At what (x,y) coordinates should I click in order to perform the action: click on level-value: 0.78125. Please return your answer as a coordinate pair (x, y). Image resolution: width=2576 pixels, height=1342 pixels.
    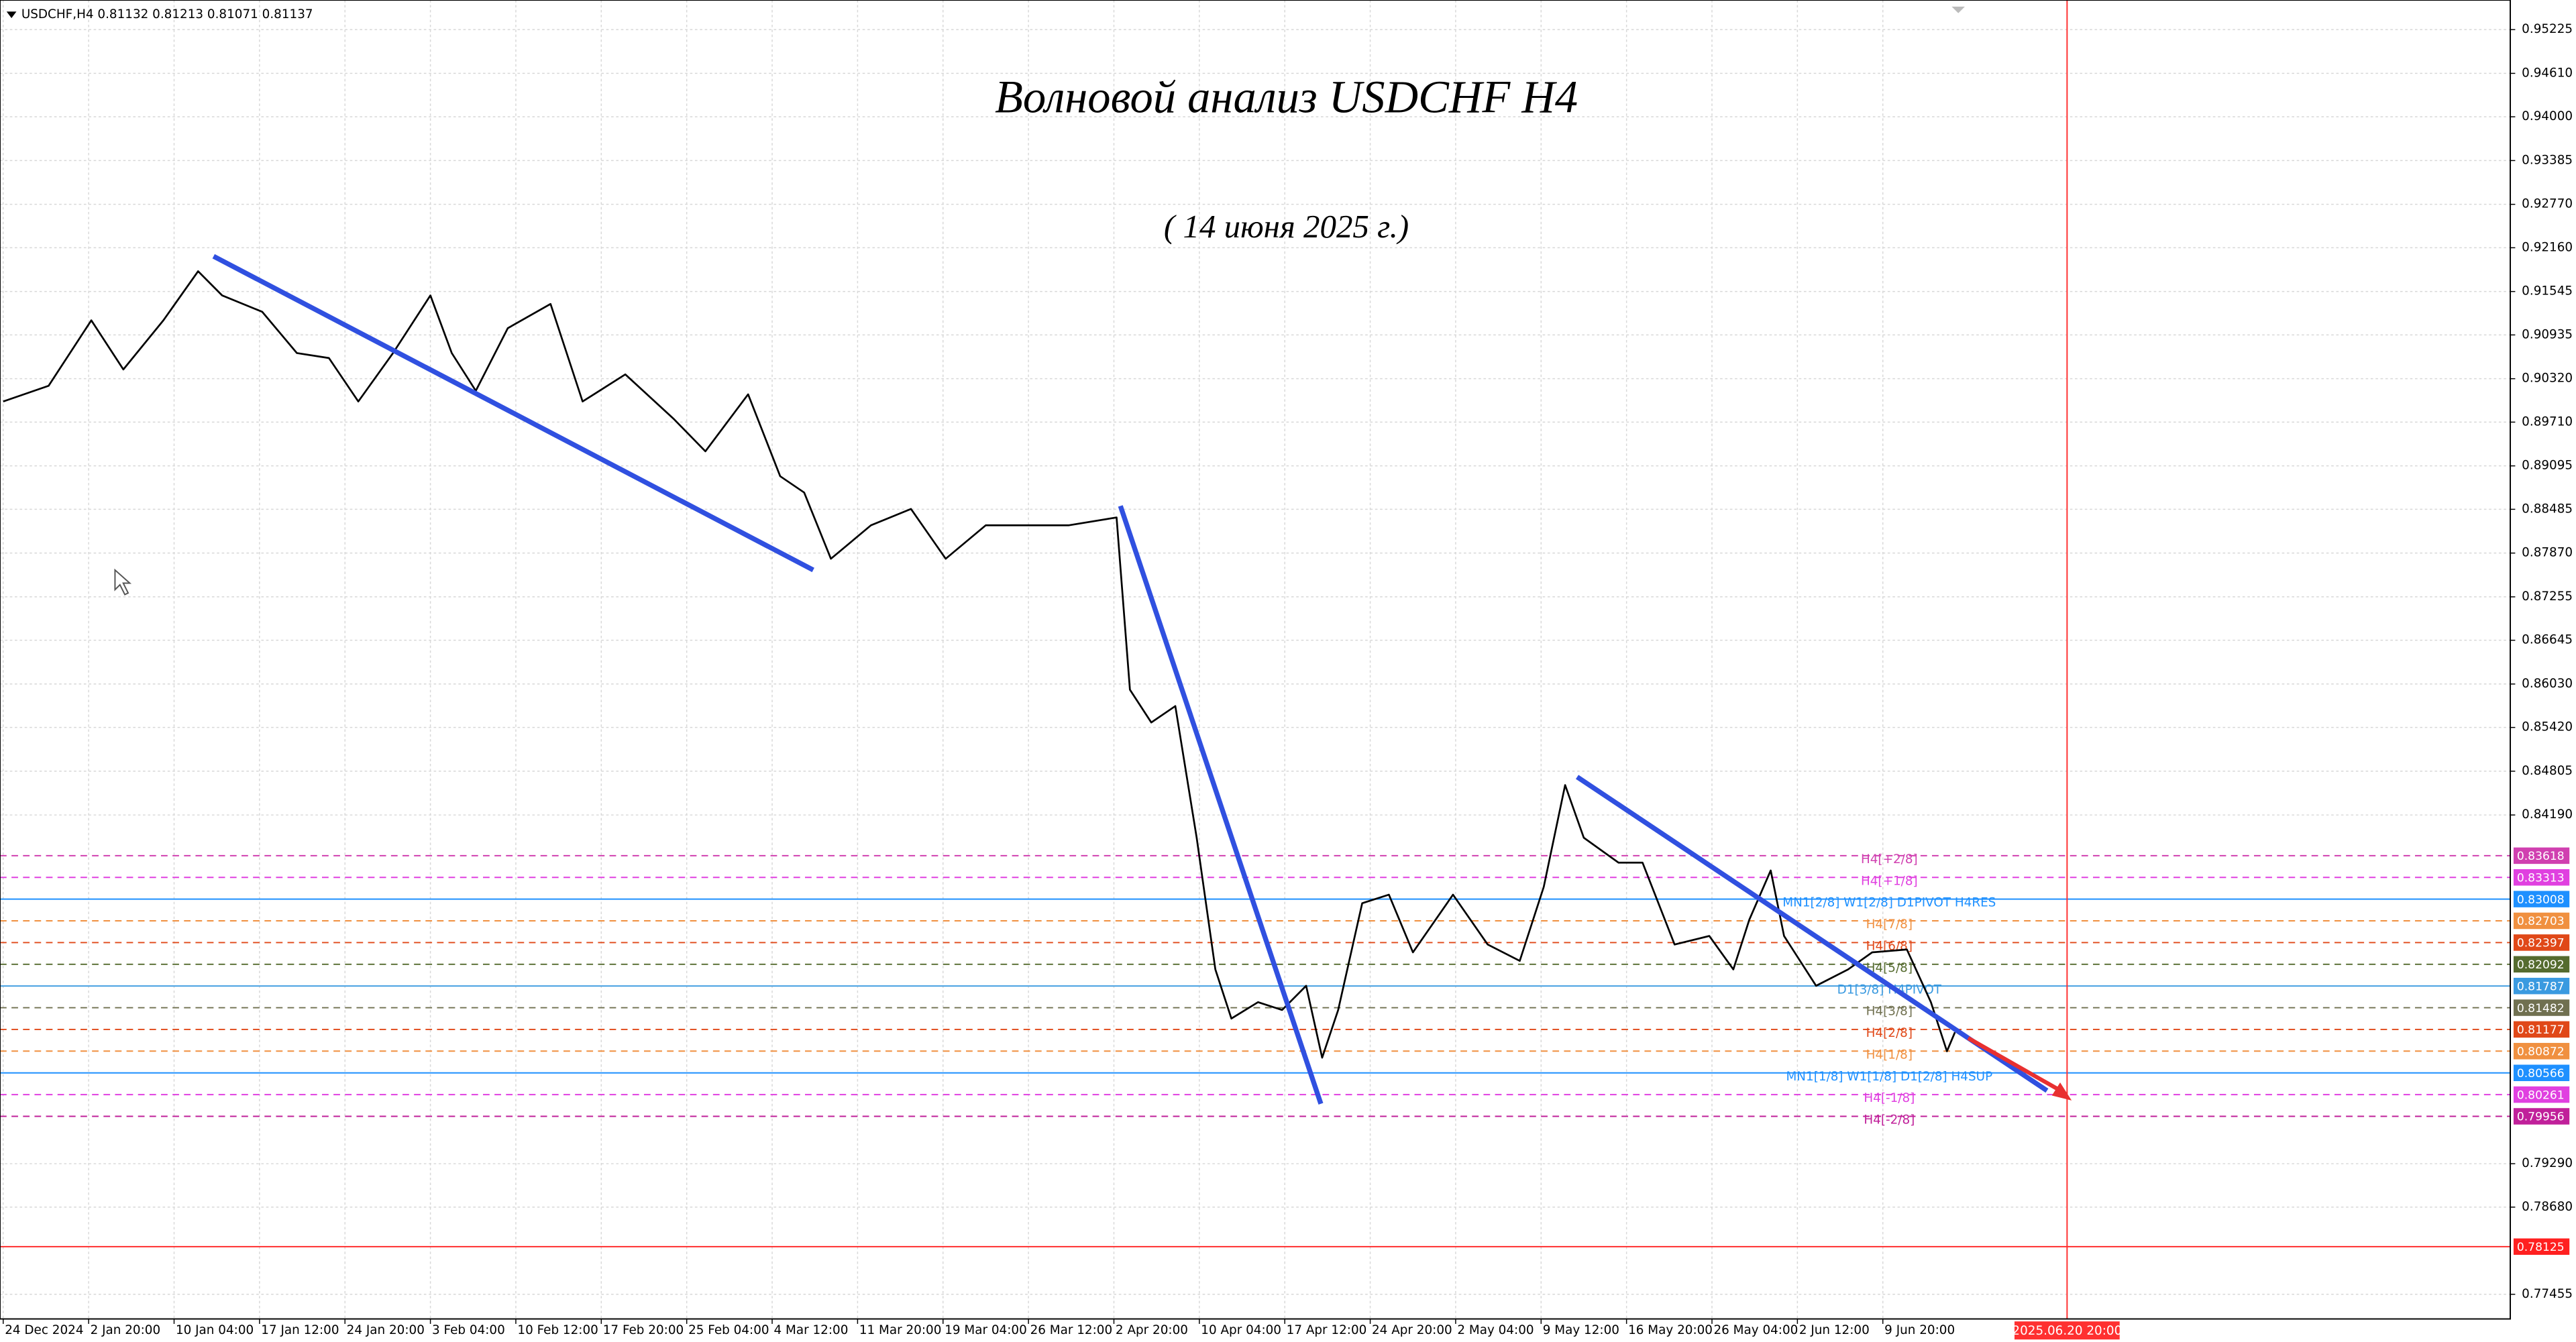
    Looking at the image, I should click on (2541, 1247).